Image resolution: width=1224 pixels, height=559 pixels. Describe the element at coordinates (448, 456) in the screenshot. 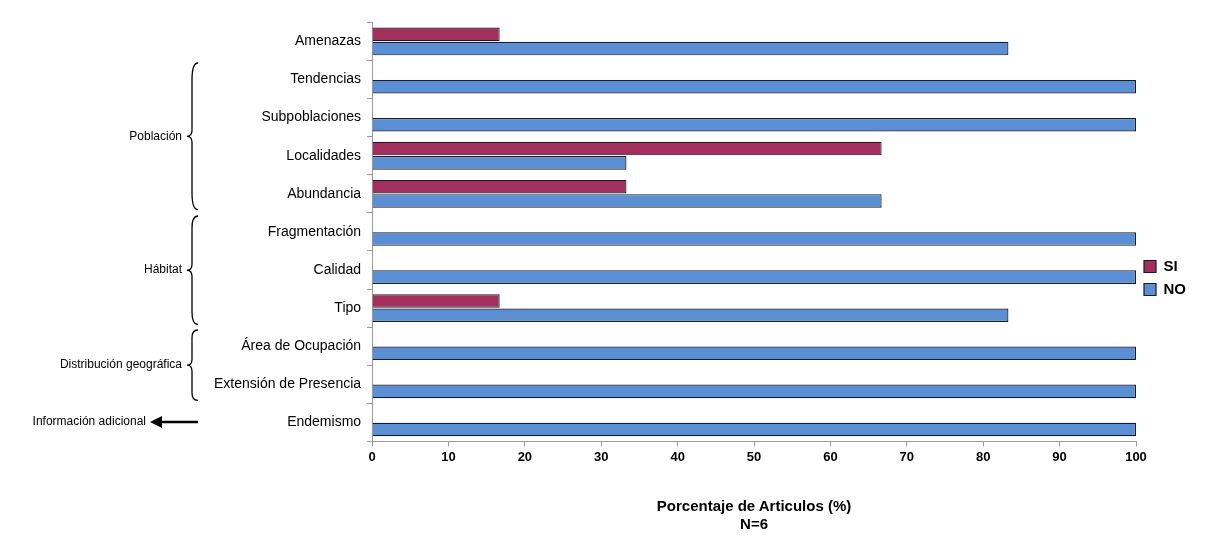

I see `x-tick-label: 10` at that location.